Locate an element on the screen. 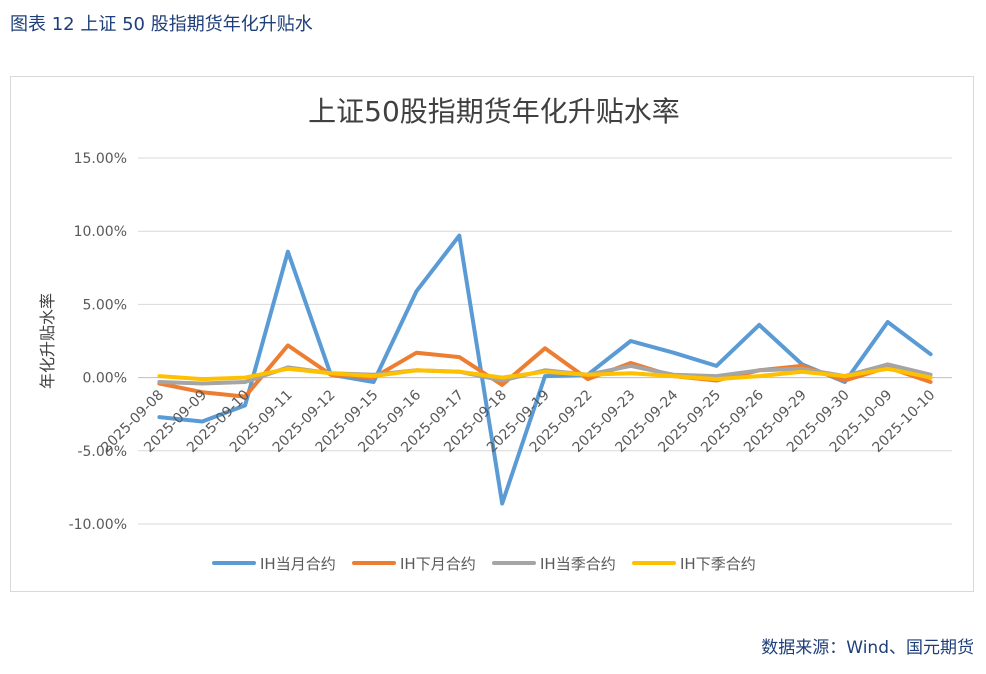 This screenshot has height=674, width=986. y-axis-ticks: -10.00% -5.00% 0.00% 5.00% 10.00% 15.00% is located at coordinates (98, 342).